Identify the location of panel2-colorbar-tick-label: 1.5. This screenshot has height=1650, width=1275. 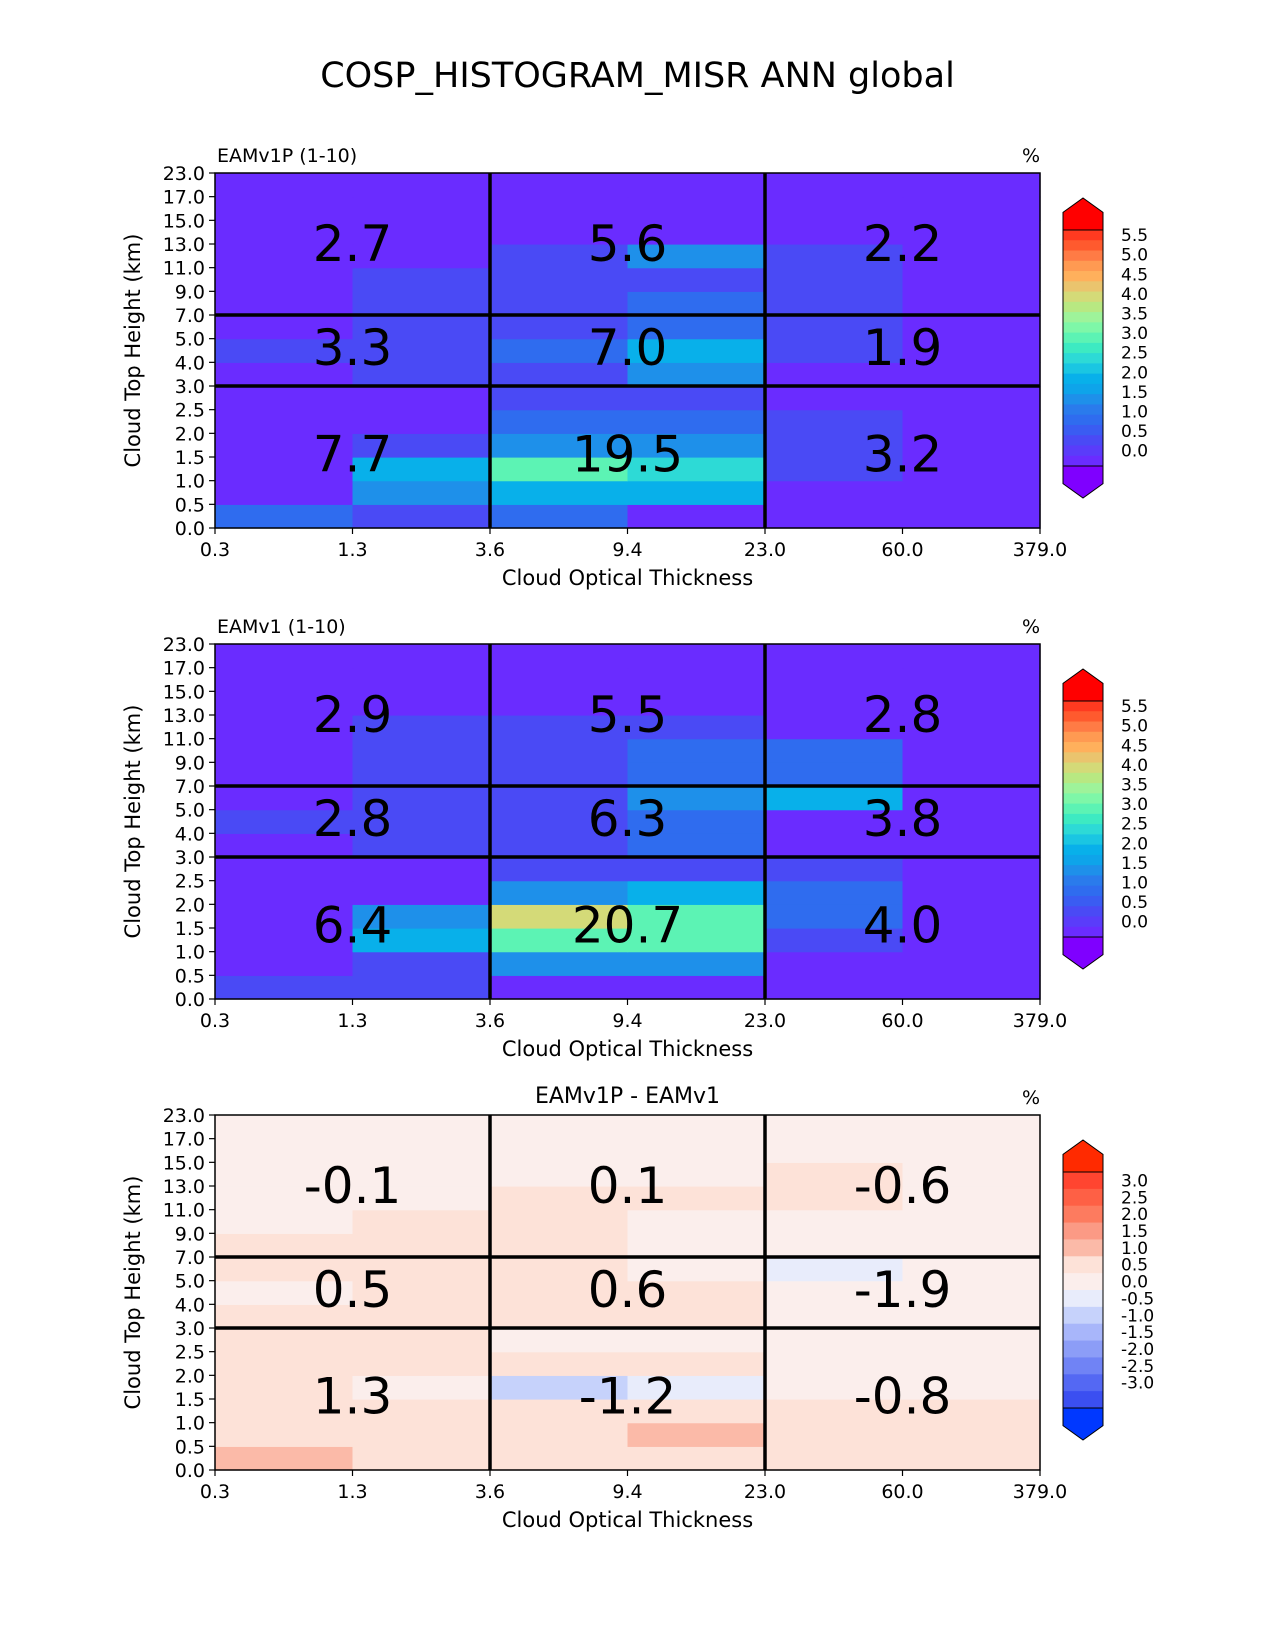
(1134, 864).